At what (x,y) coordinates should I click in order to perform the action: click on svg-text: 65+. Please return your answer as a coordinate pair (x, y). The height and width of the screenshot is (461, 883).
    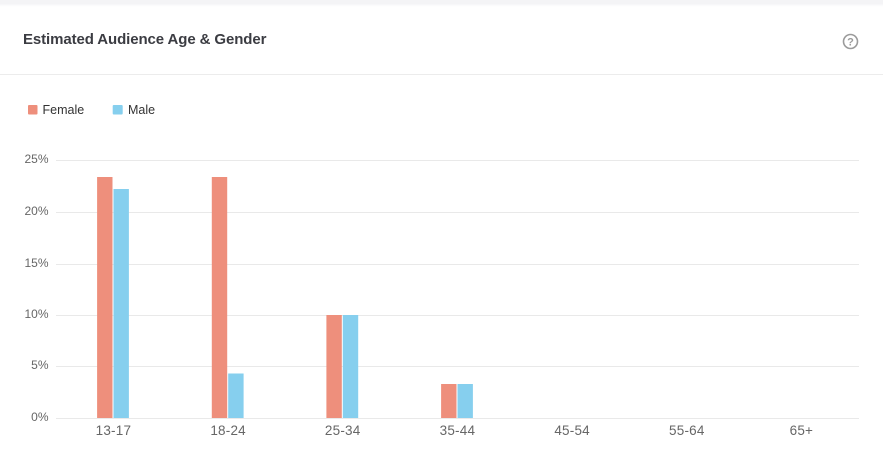
    Looking at the image, I should click on (802, 430).